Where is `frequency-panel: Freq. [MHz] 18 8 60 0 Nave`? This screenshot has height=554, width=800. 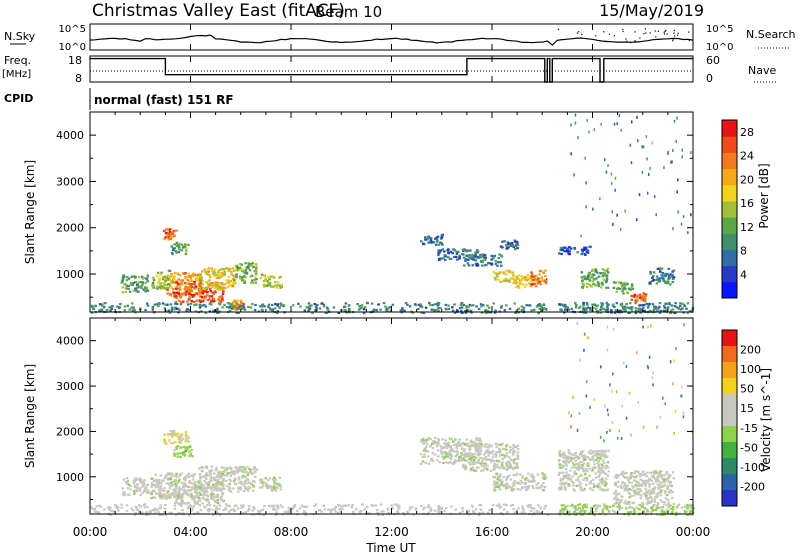 frequency-panel: Freq. [MHz] 18 8 60 0 Nave is located at coordinates (390, 69).